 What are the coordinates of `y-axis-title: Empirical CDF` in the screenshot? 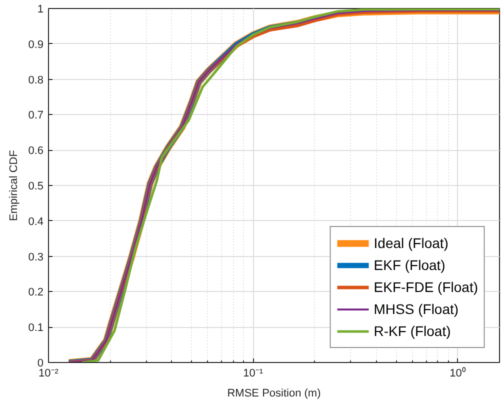 It's located at (14, 185).